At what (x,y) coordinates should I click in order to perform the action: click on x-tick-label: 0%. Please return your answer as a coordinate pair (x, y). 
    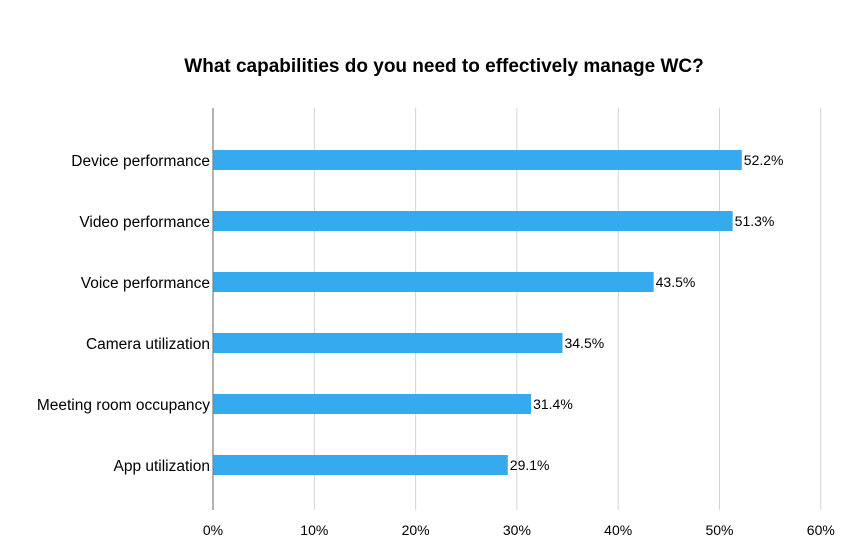
    Looking at the image, I should click on (213, 530).